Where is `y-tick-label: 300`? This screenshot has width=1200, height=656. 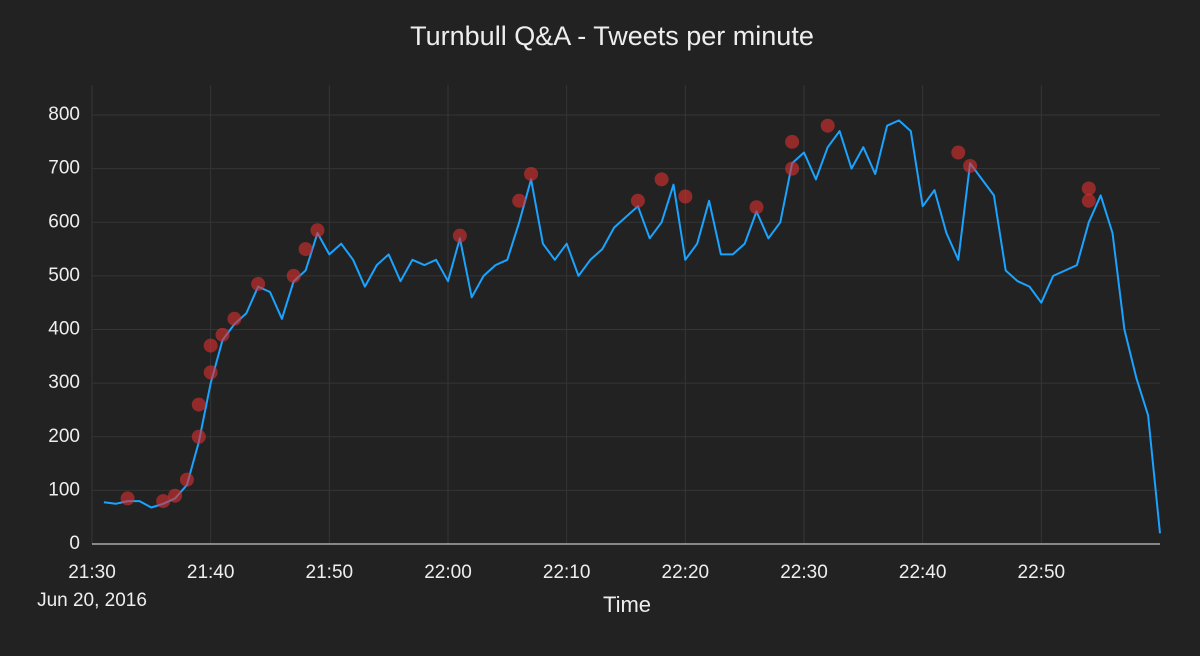 y-tick-label: 300 is located at coordinates (64, 382).